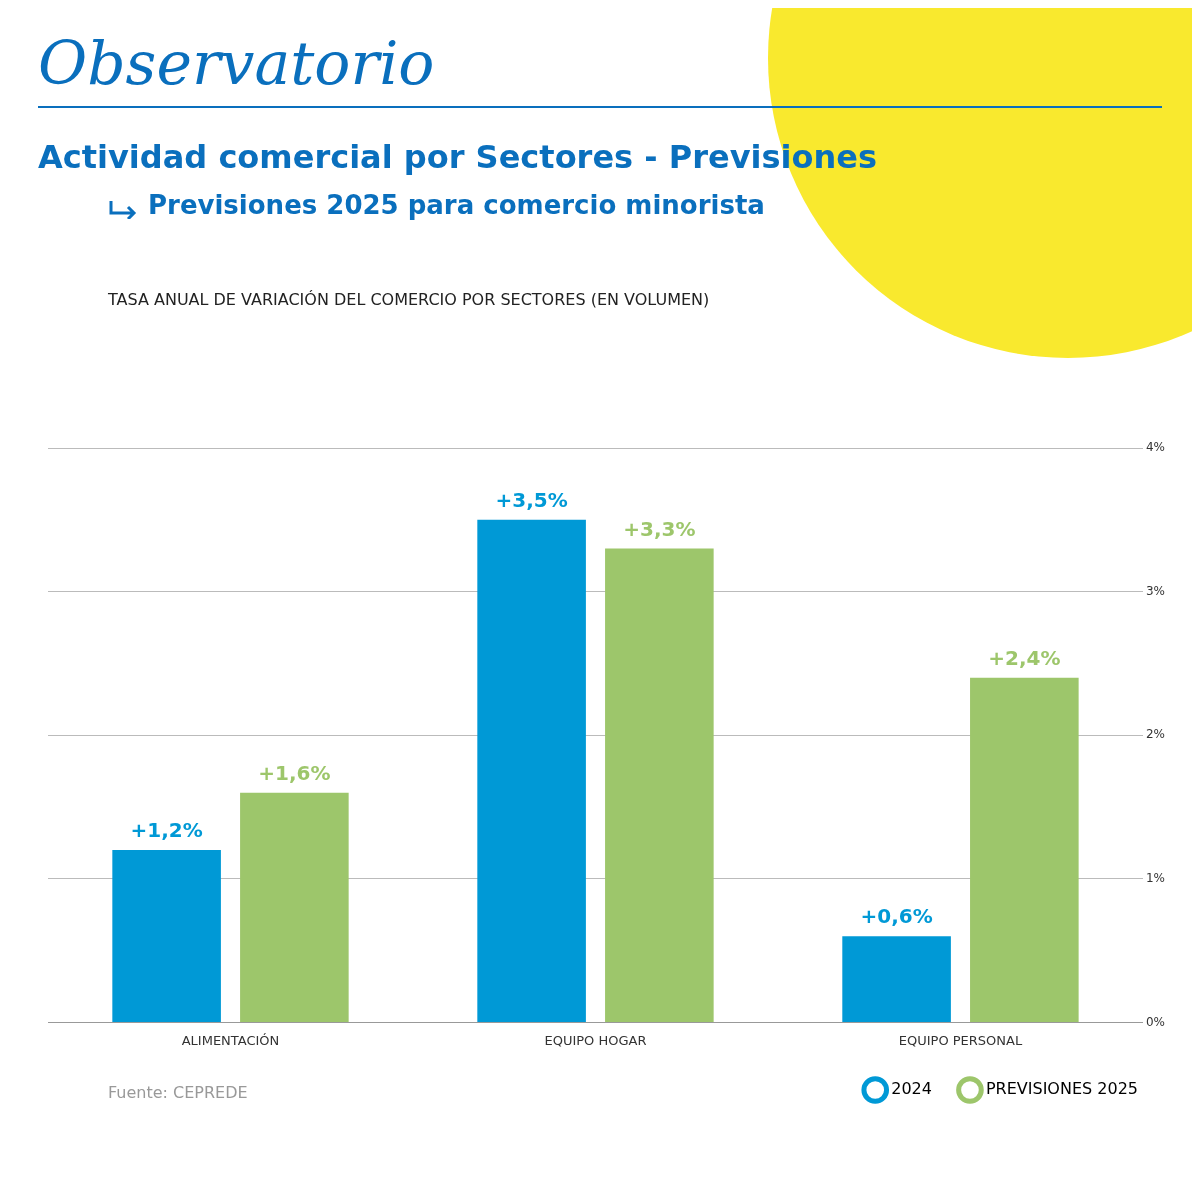  I want to click on data-label: +3,3%, so click(659, 528).